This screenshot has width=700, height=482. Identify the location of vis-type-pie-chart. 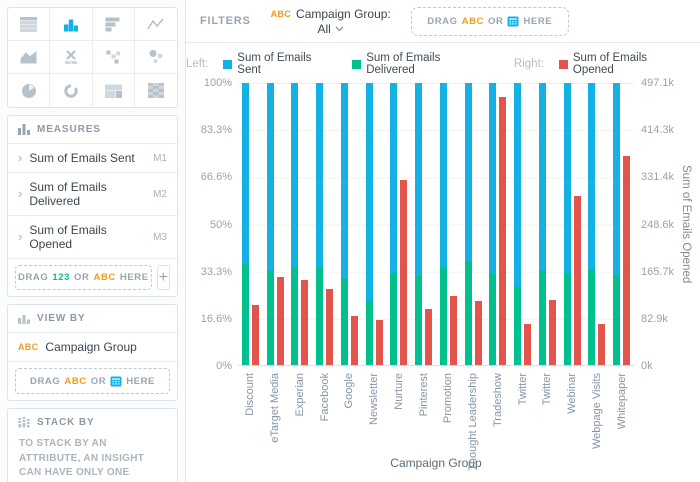
(29, 90).